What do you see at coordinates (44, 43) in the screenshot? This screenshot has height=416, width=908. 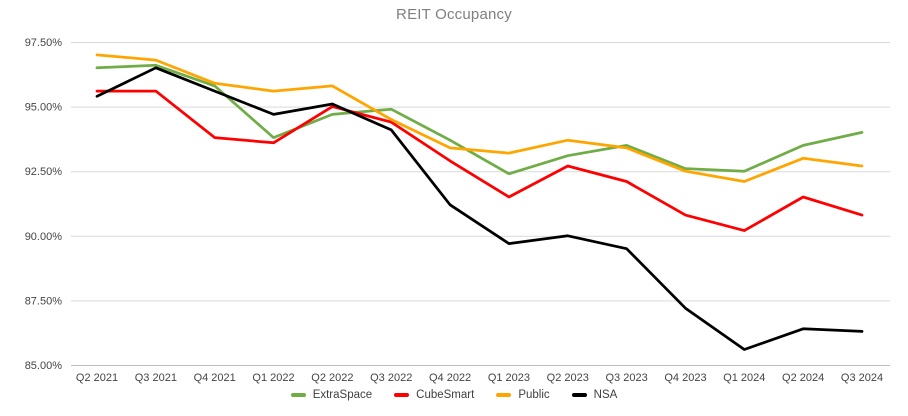 I see `y-tick-label: 97.50%` at bounding box center [44, 43].